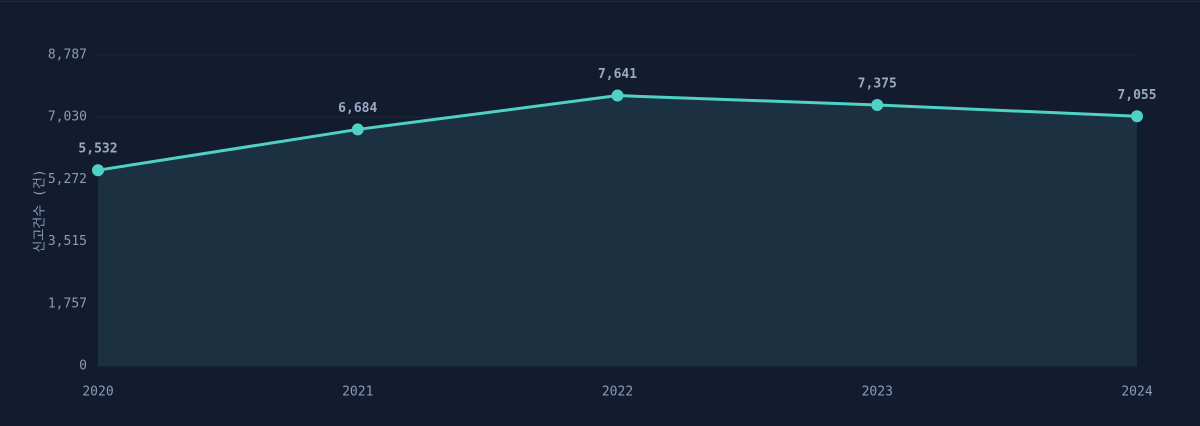  What do you see at coordinates (357, 108) in the screenshot?
I see `value-label: 6,684` at bounding box center [357, 108].